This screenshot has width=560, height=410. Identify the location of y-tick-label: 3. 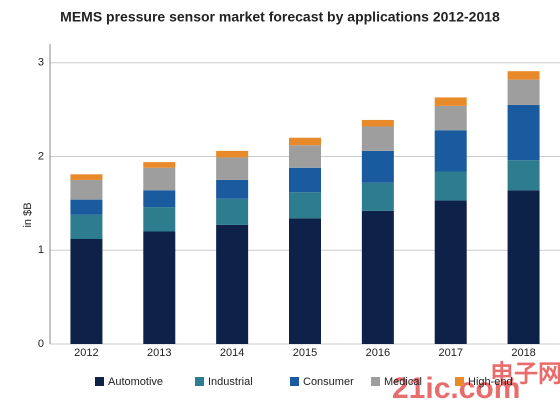
(41, 63).